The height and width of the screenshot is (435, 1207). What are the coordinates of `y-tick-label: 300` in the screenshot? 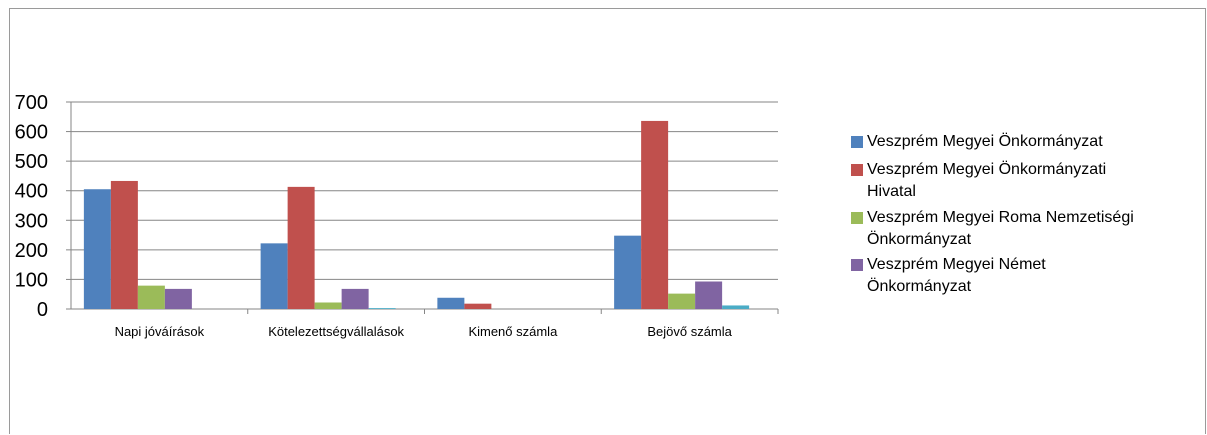 It's located at (31, 221).